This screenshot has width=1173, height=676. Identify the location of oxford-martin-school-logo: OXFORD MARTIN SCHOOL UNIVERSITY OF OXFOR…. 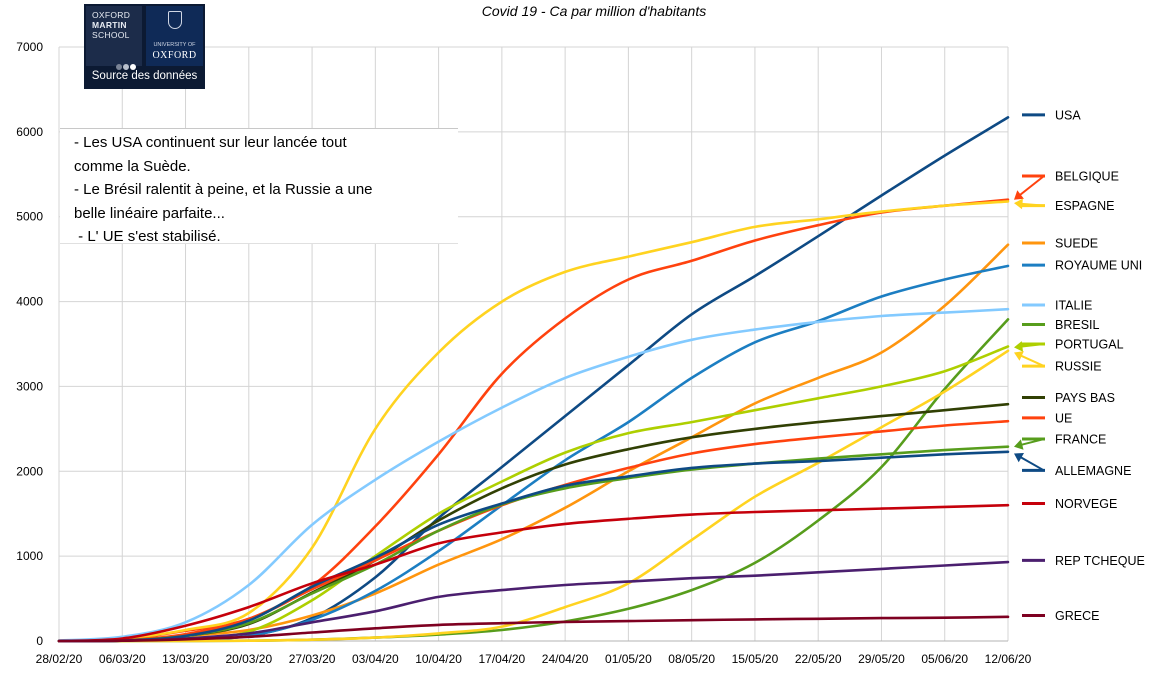
(144, 46).